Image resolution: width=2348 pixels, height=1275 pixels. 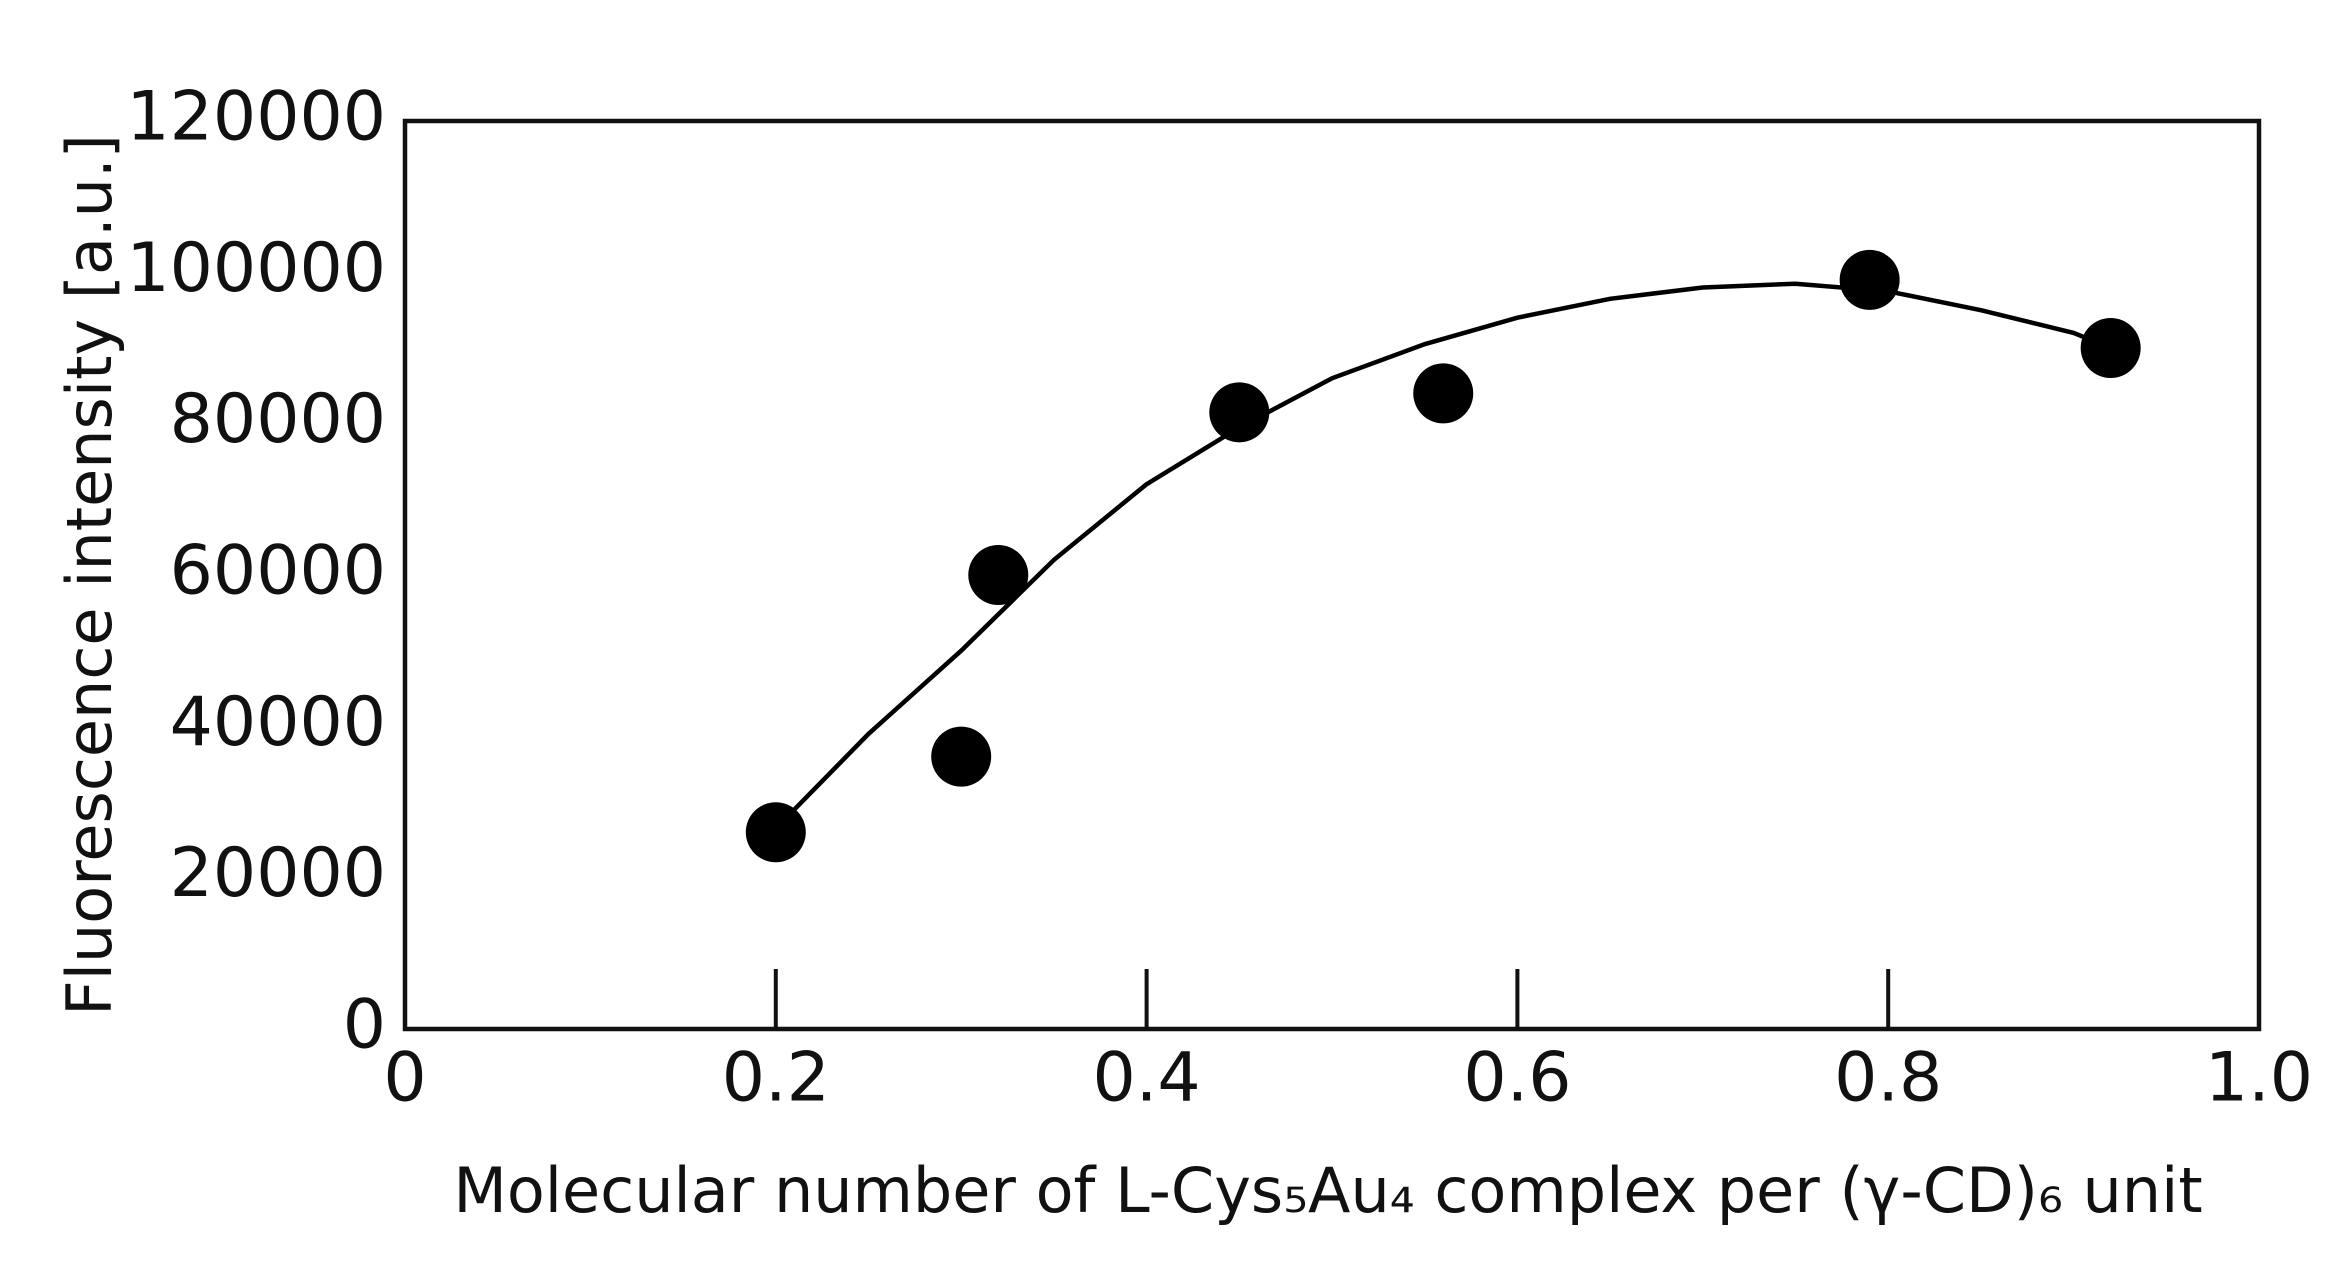 I want to click on x-tick-label: 0.2, so click(x=776, y=1078).